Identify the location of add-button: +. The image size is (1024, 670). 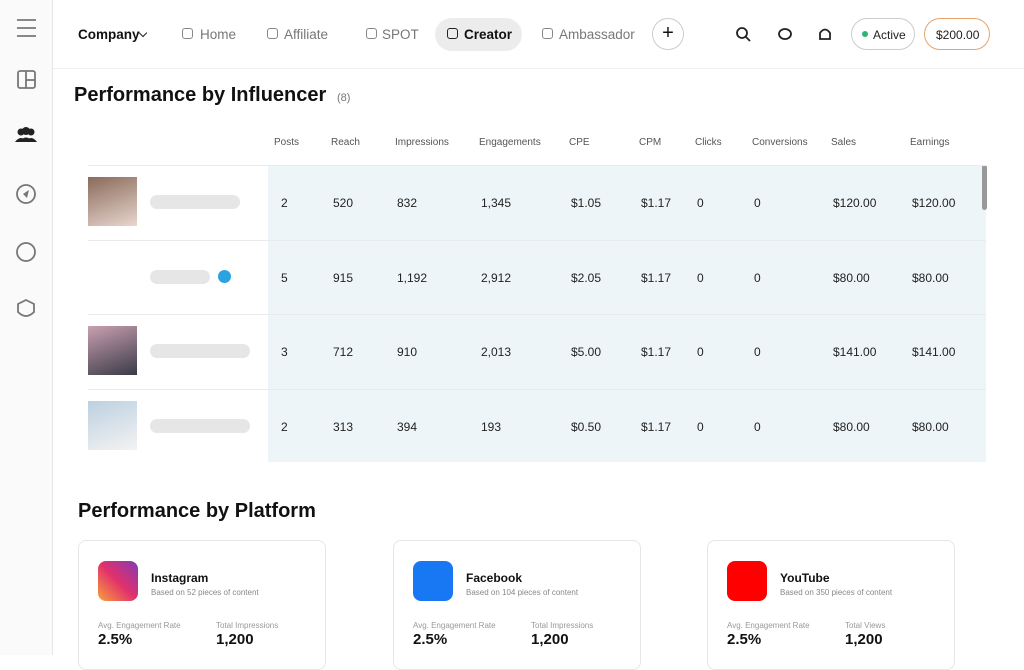
(668, 34).